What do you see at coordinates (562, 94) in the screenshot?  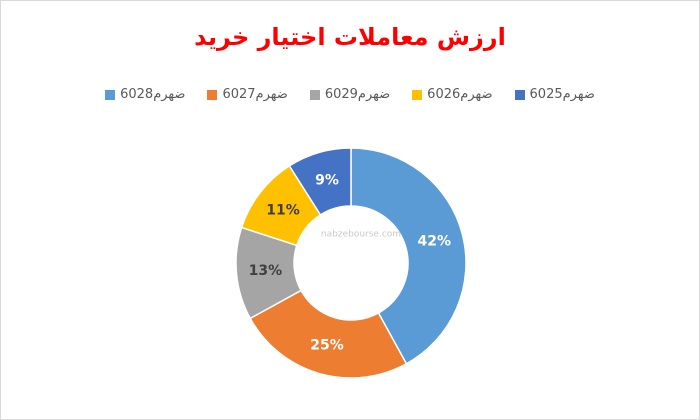 I see `legend-label: ضهرم6025` at bounding box center [562, 94].